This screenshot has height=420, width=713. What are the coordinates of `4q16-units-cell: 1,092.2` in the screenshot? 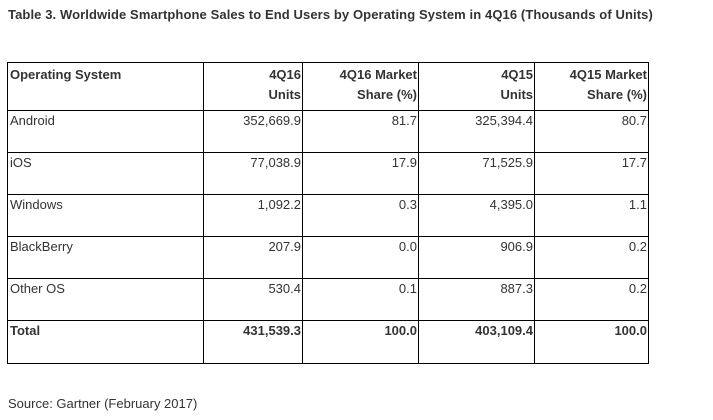 It's located at (253, 215).